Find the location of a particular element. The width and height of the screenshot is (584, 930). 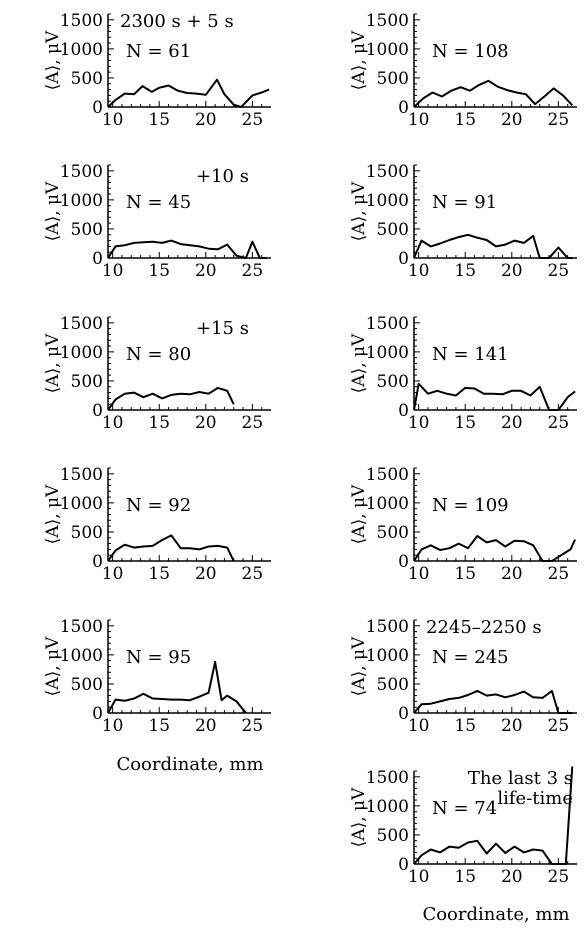

panel-8: 0 500 1000 1500 10 15 20 25 ⟨A⟩, μV N = 95 is located at coordinates (157, 676).